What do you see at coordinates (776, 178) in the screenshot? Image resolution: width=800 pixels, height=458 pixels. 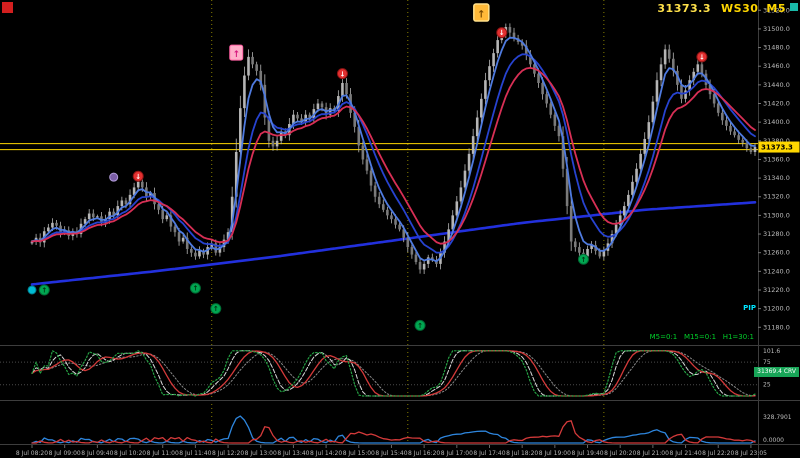 I see `svg-text: 31340.0` at bounding box center [776, 178].